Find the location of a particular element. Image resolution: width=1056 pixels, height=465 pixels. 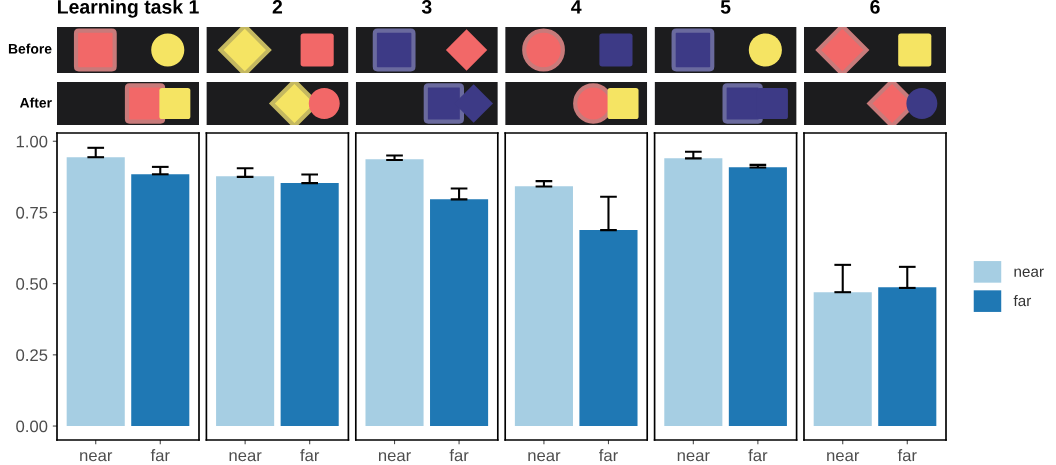

chart-title: 4 is located at coordinates (576, 7).